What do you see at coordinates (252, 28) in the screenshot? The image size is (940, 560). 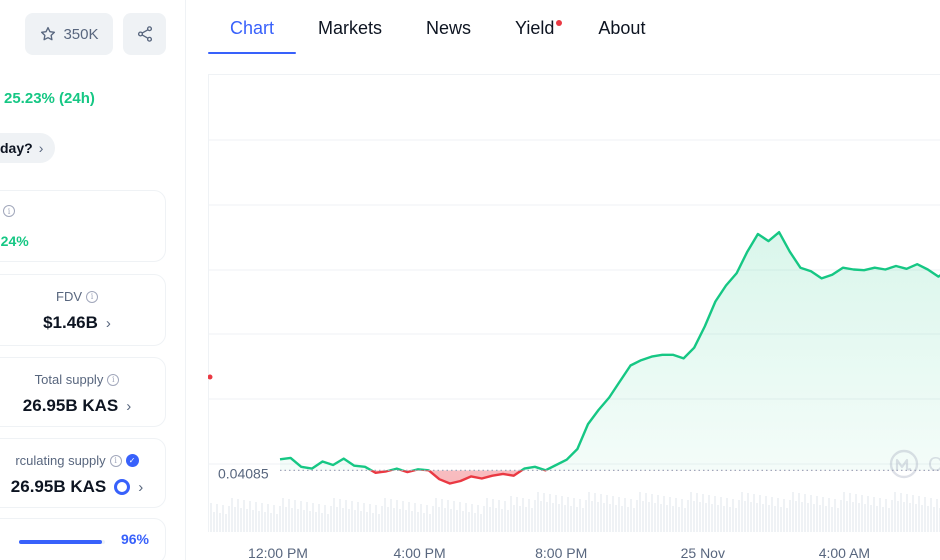 I see `tab-chart: Chart` at bounding box center [252, 28].